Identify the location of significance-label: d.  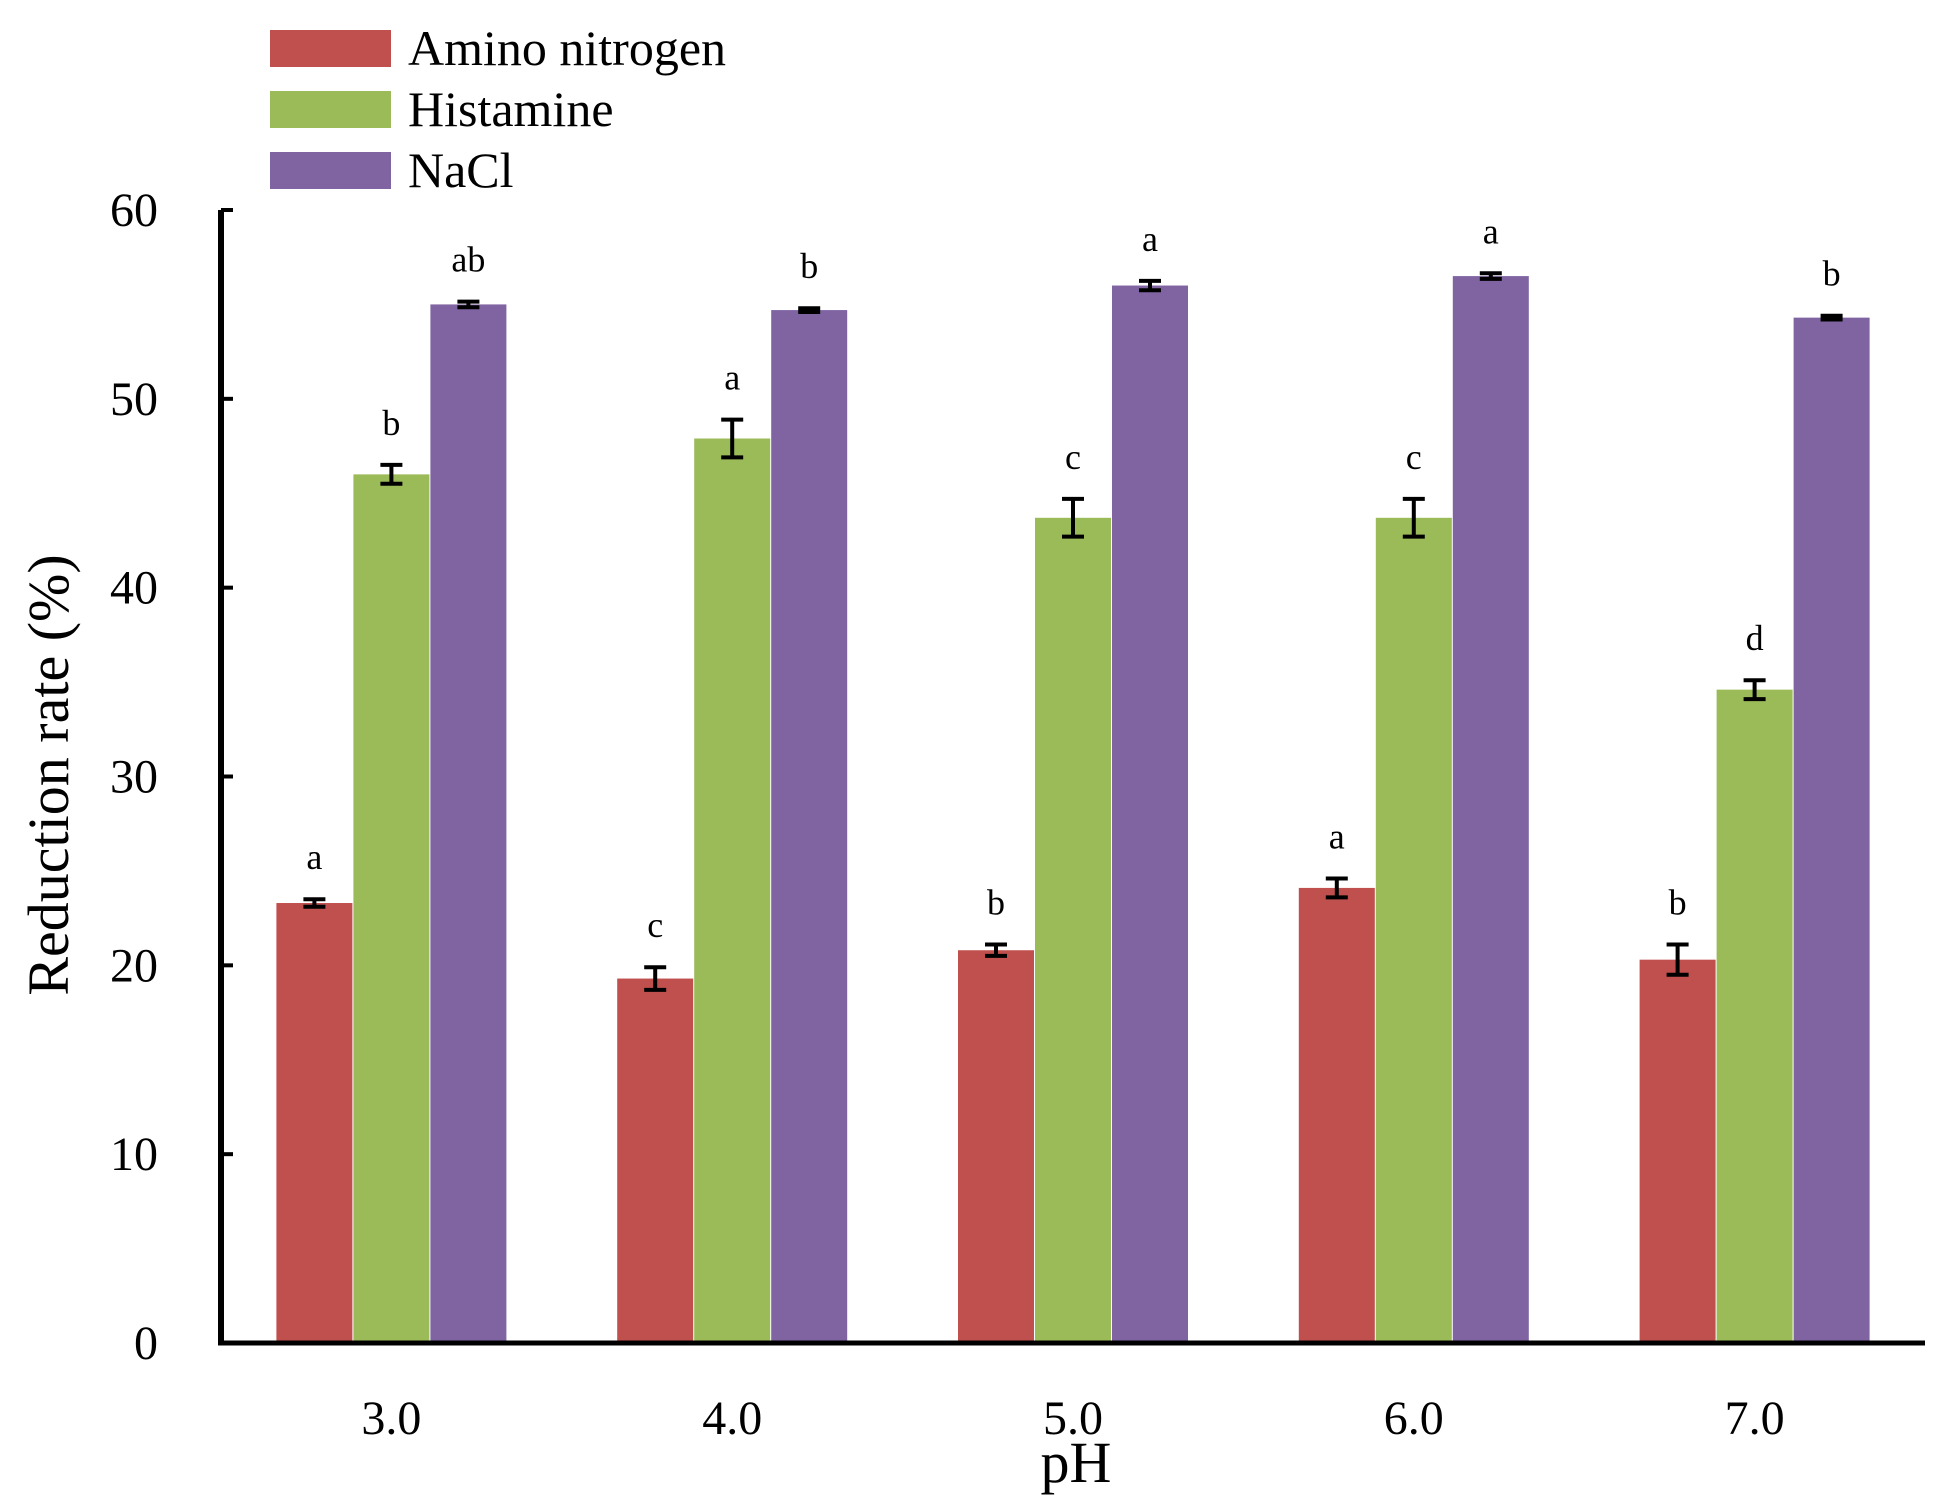
(1755, 638).